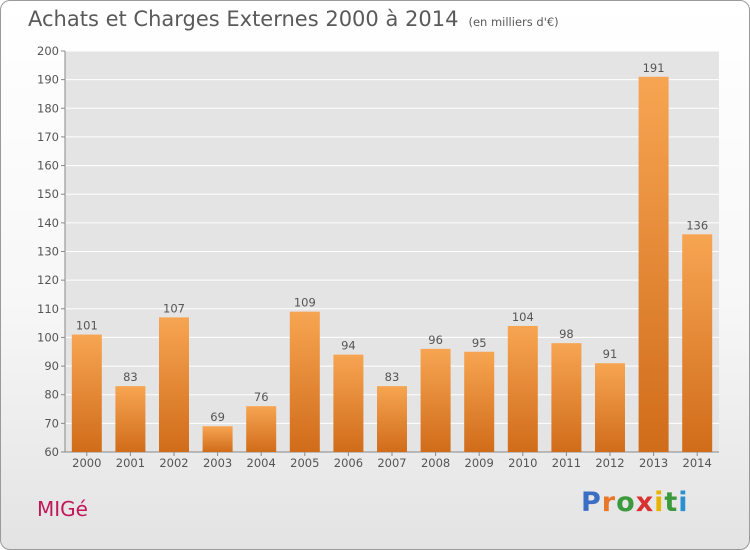 Image resolution: width=750 pixels, height=550 pixels. What do you see at coordinates (609, 502) in the screenshot?
I see `brand-letter: r` at bounding box center [609, 502].